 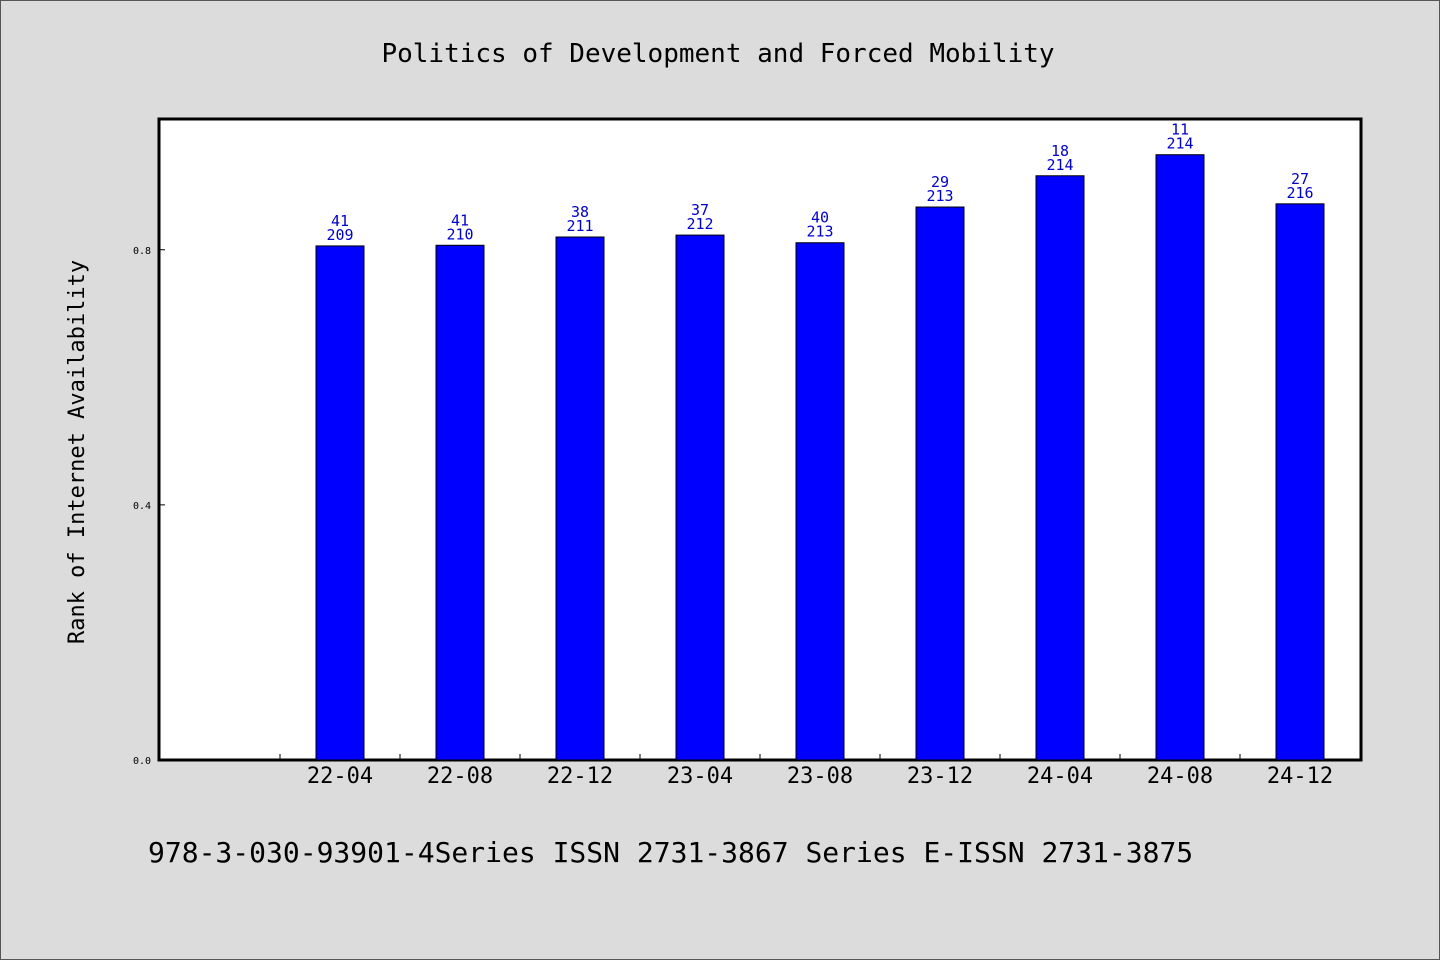 What do you see at coordinates (580, 212) in the screenshot?
I see `data-label-top: 38` at bounding box center [580, 212].